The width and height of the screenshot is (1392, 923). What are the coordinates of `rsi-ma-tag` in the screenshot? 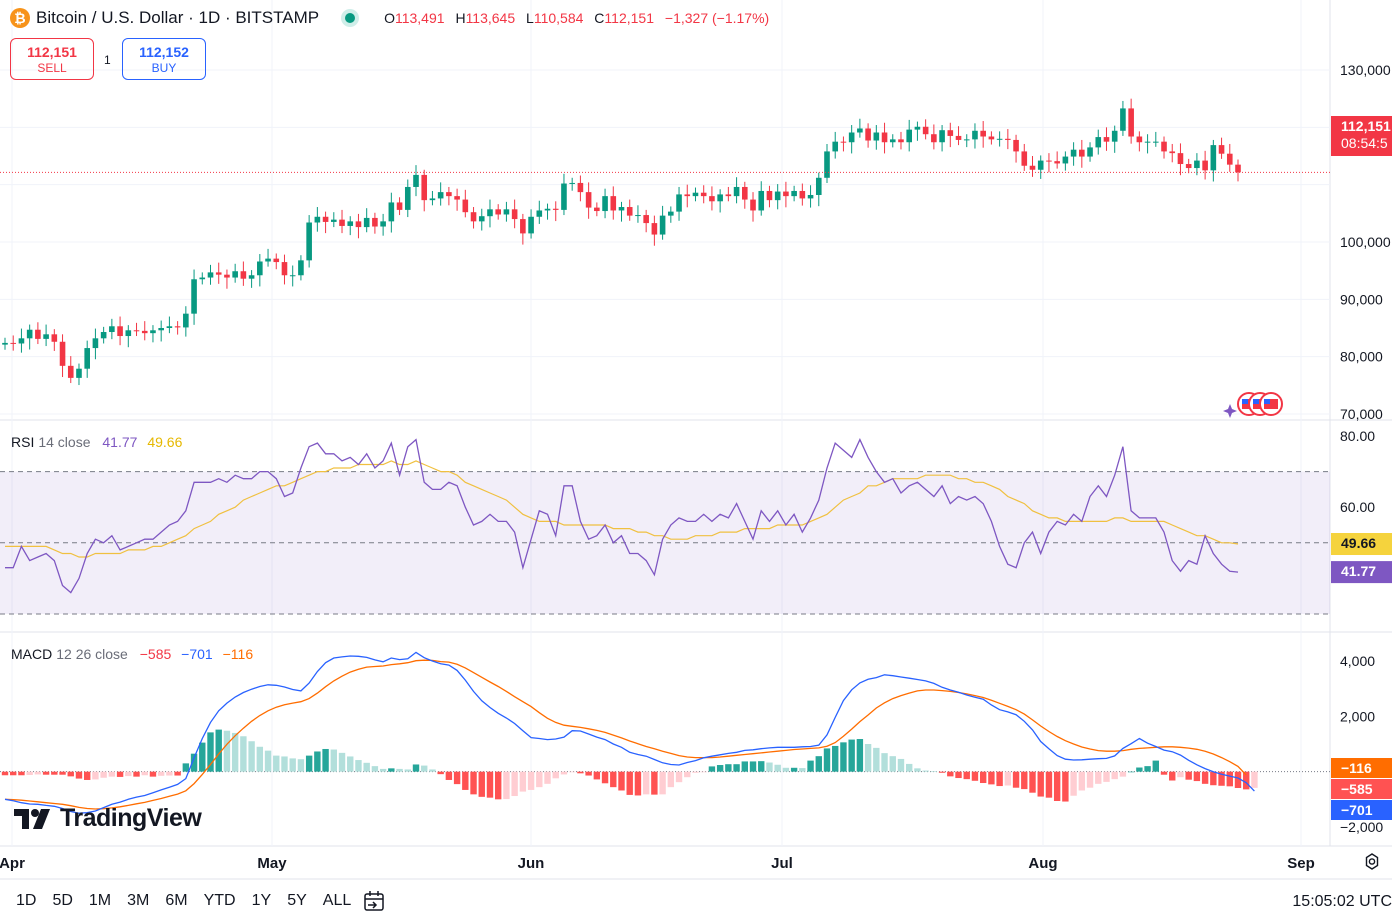 It's located at (1361, 544).